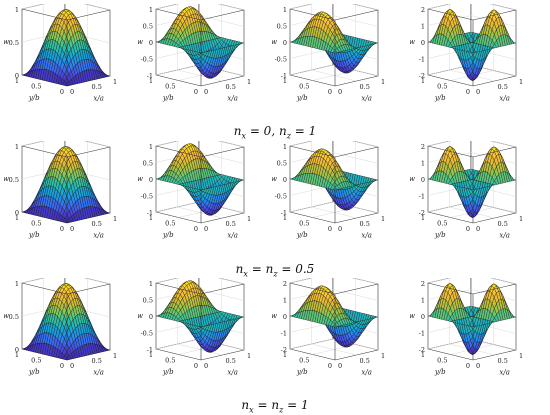 This screenshot has width=550, height=415. Describe the element at coordinates (275, 270) in the screenshot. I see `row-caption-2: nx = nz = 0.5` at that location.